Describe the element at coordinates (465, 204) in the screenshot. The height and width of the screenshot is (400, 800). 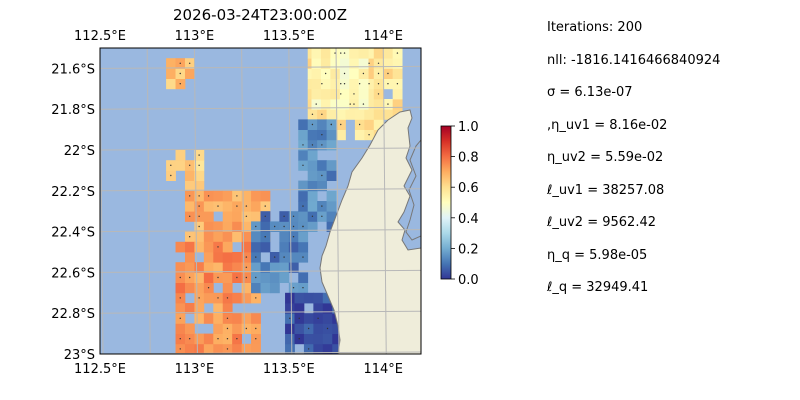
I see `colorbar-ticks: 0.0 0.2 0.4 0.6 0.8 1.0` at that location.